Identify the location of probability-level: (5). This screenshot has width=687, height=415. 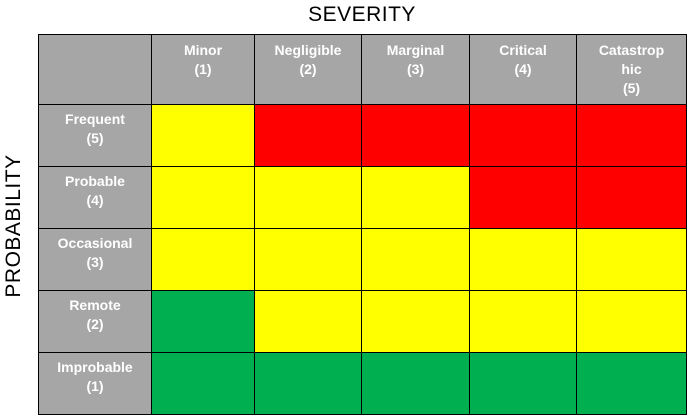
(95, 138).